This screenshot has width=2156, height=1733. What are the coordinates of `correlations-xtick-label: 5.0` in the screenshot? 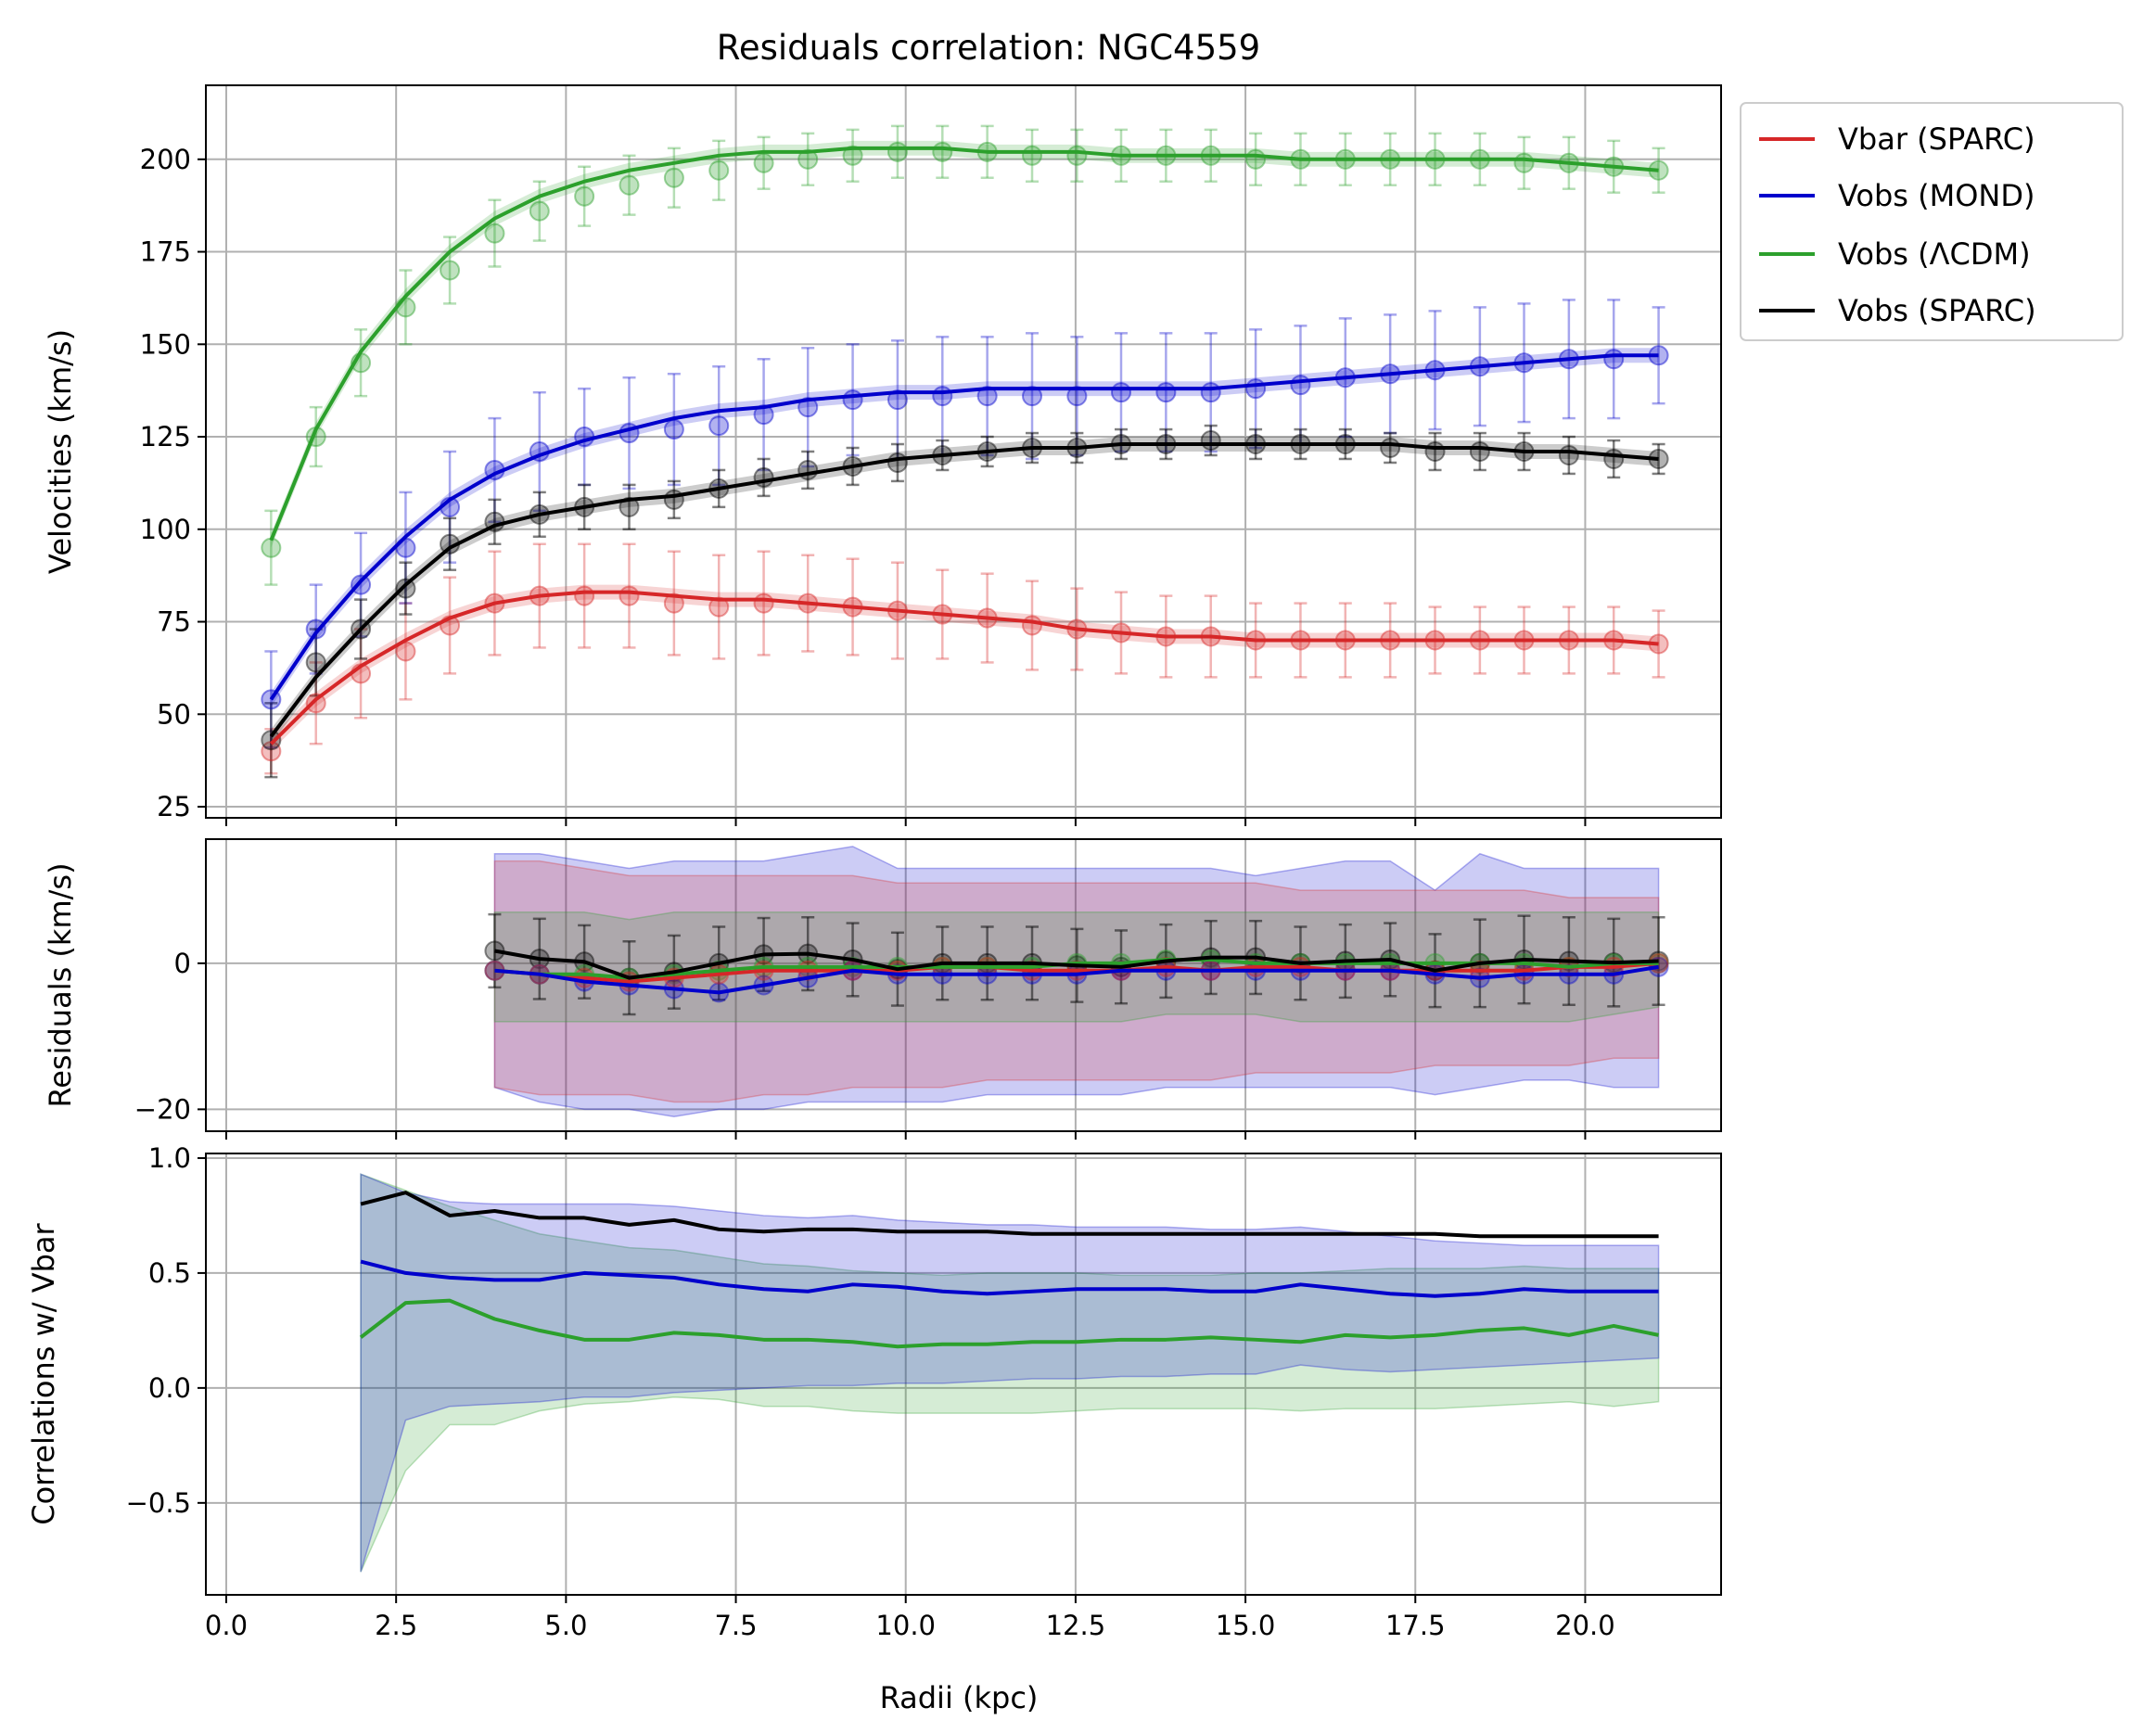 It's located at (566, 1625).